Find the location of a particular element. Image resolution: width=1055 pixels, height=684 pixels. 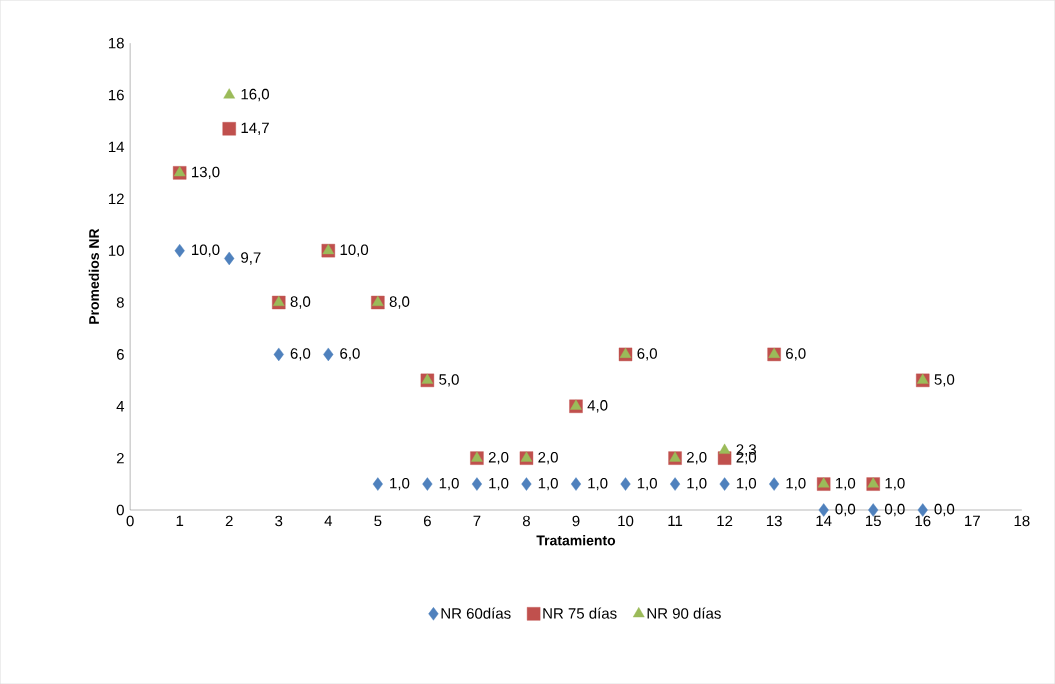

x-tick-label: 16 is located at coordinates (923, 521).